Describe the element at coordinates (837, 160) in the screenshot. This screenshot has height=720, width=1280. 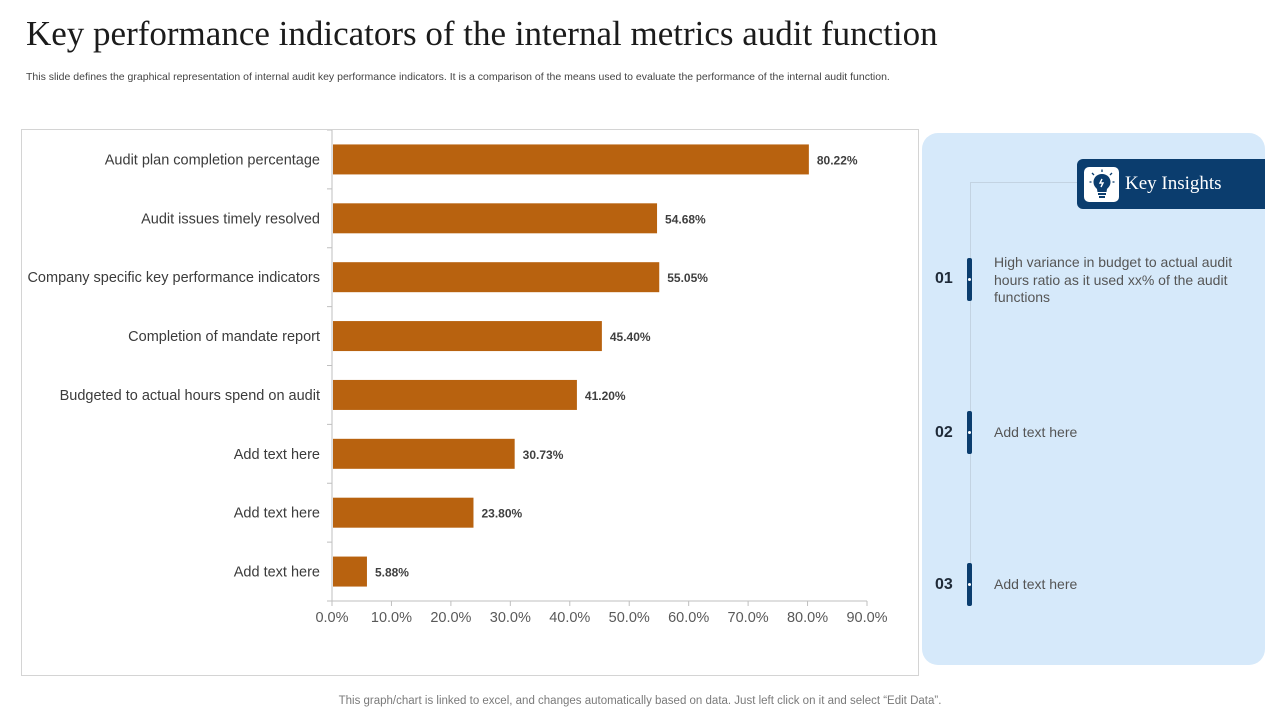
I see `data-label: 80.22%` at that location.